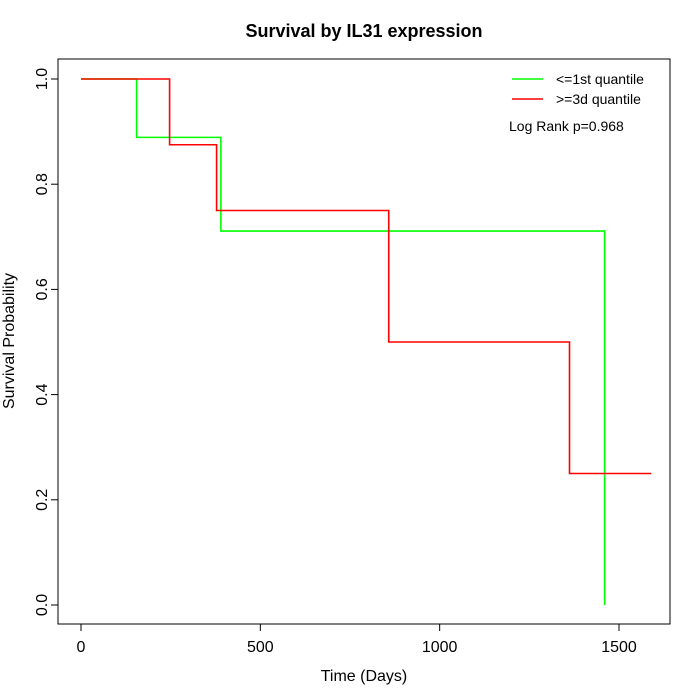  Describe the element at coordinates (600, 79) in the screenshot. I see `legend-label-1: <=1st quantile` at that location.